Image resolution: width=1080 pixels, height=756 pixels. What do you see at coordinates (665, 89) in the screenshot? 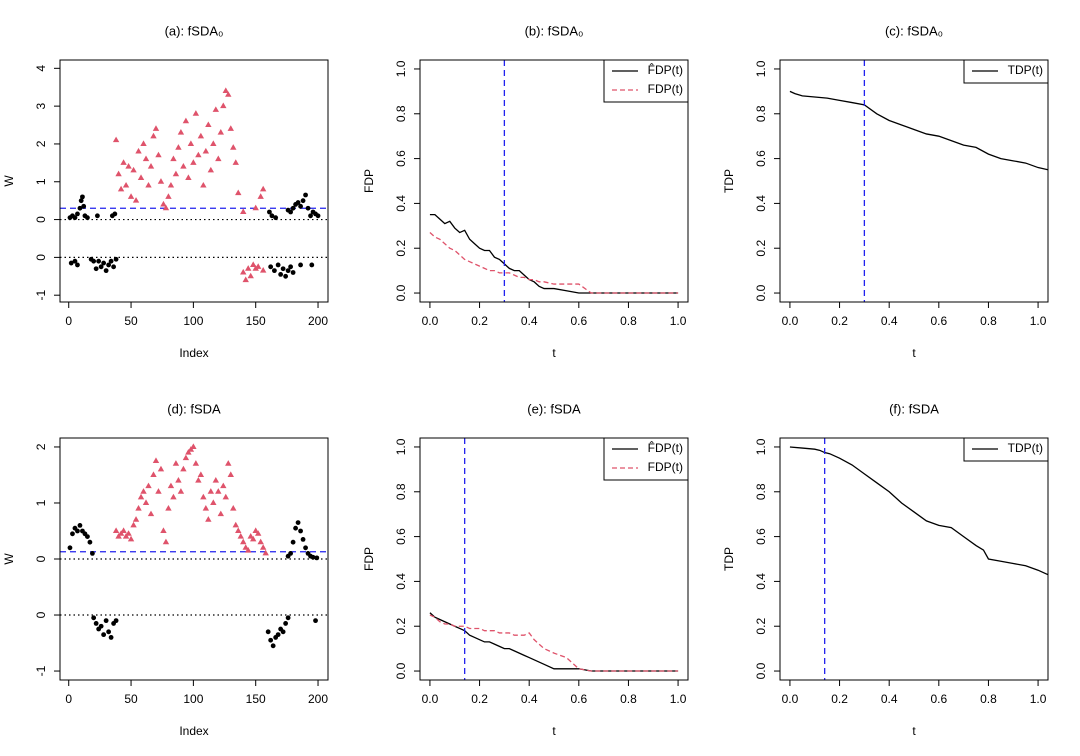
I see `legend-label: FDP(t)` at bounding box center [665, 89].